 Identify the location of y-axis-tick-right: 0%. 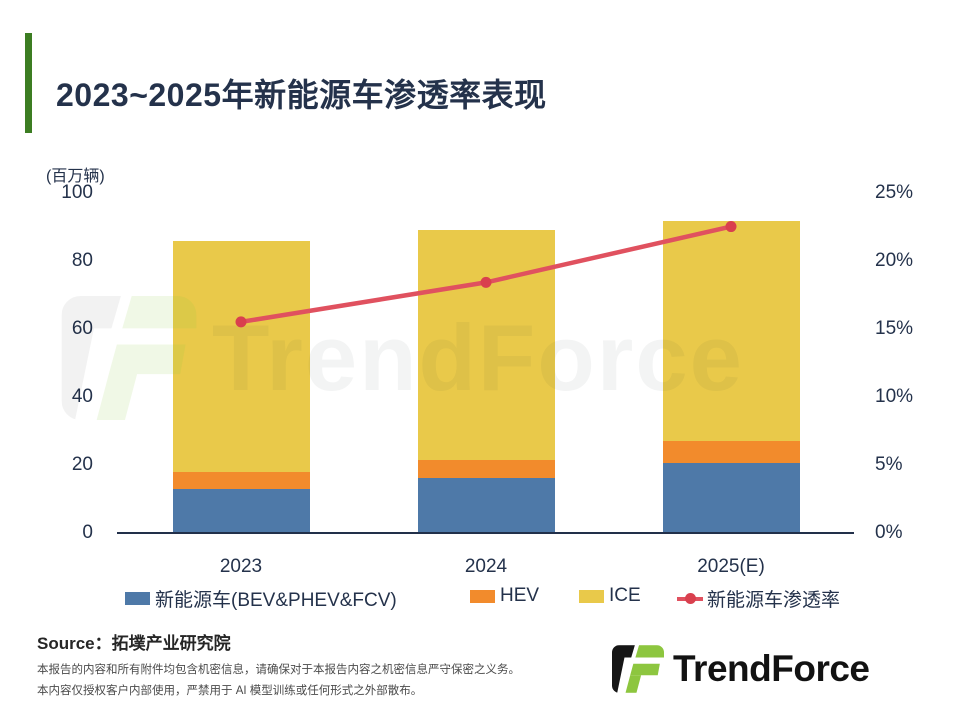
(889, 532).